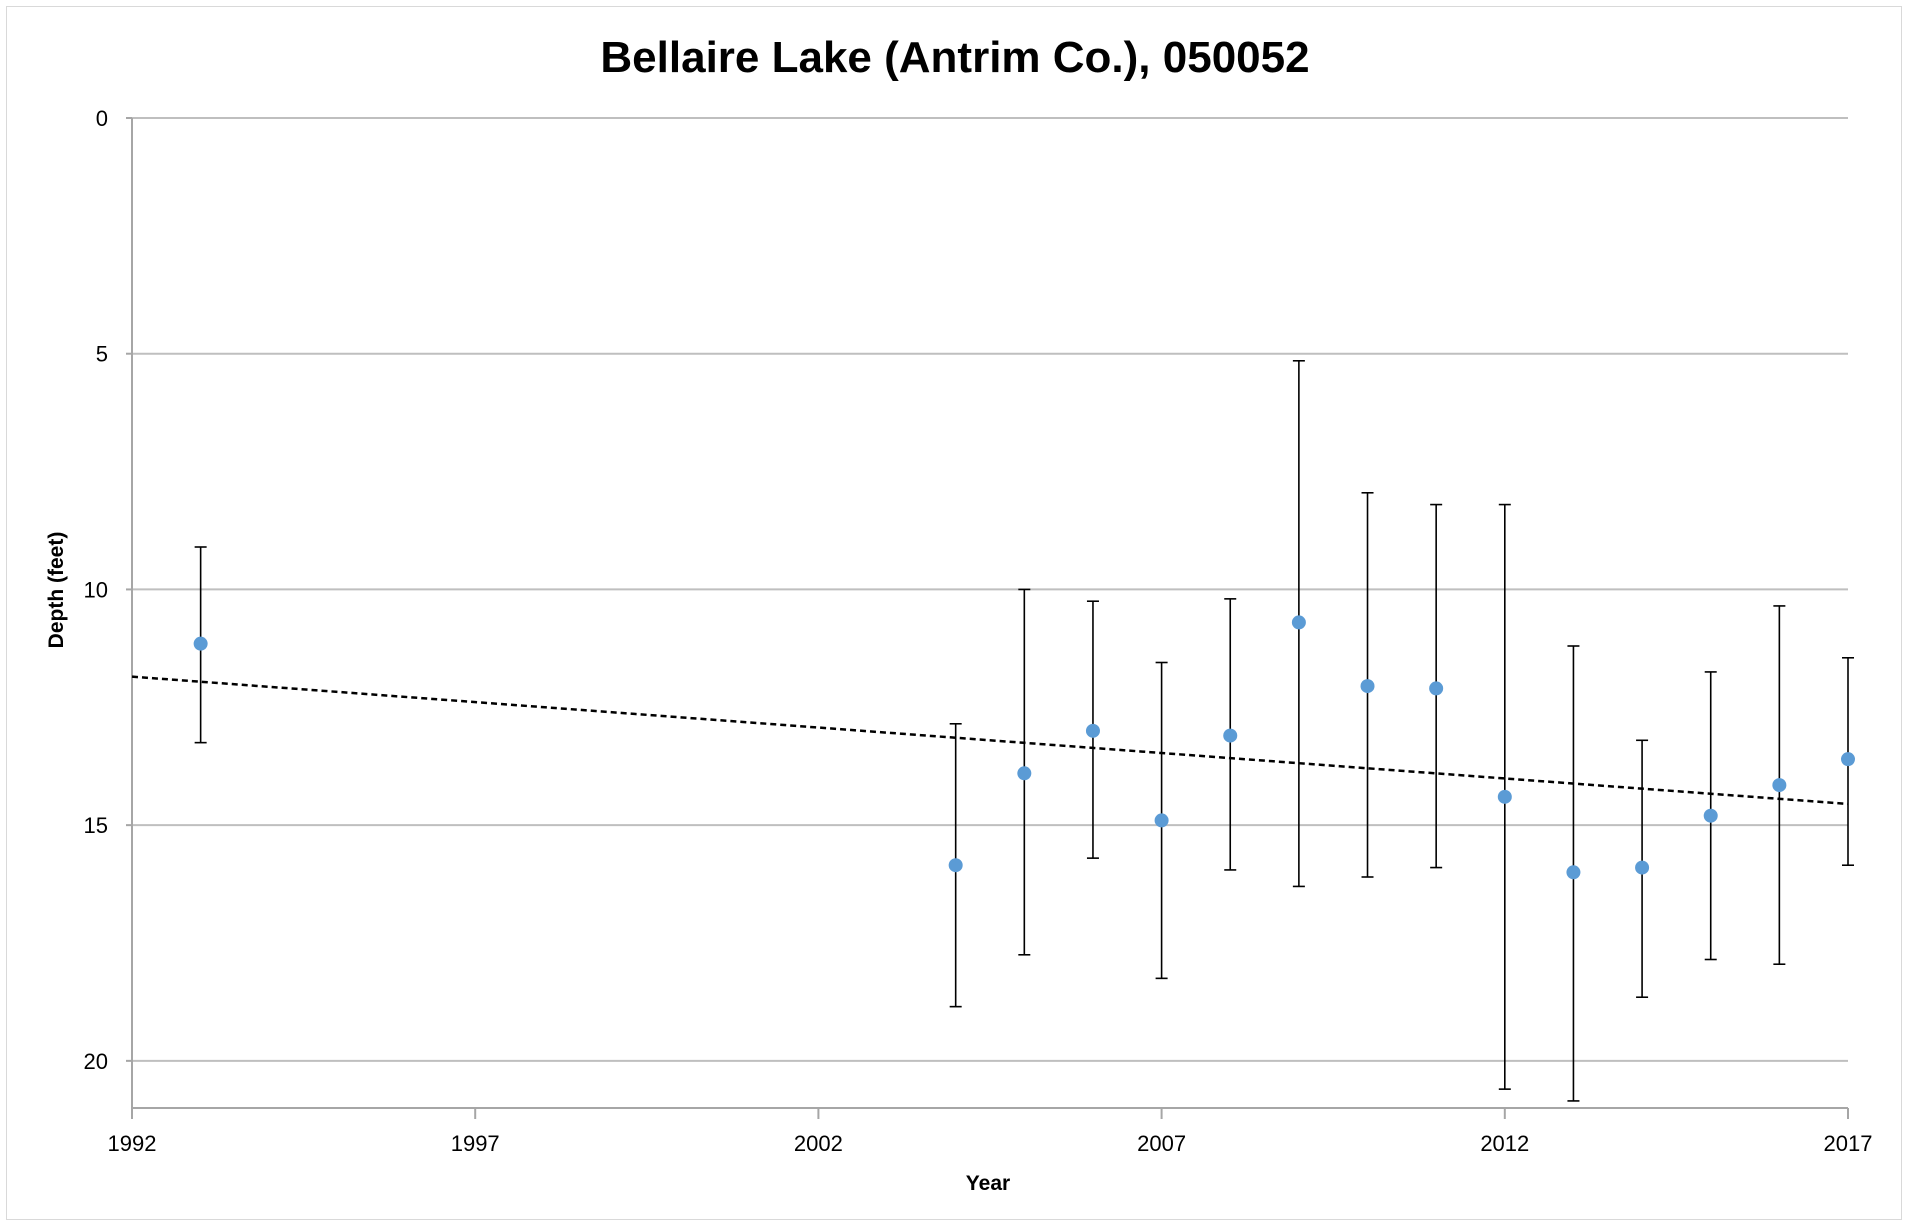  I want to click on x-tick-label: 1997, so click(475, 1143).